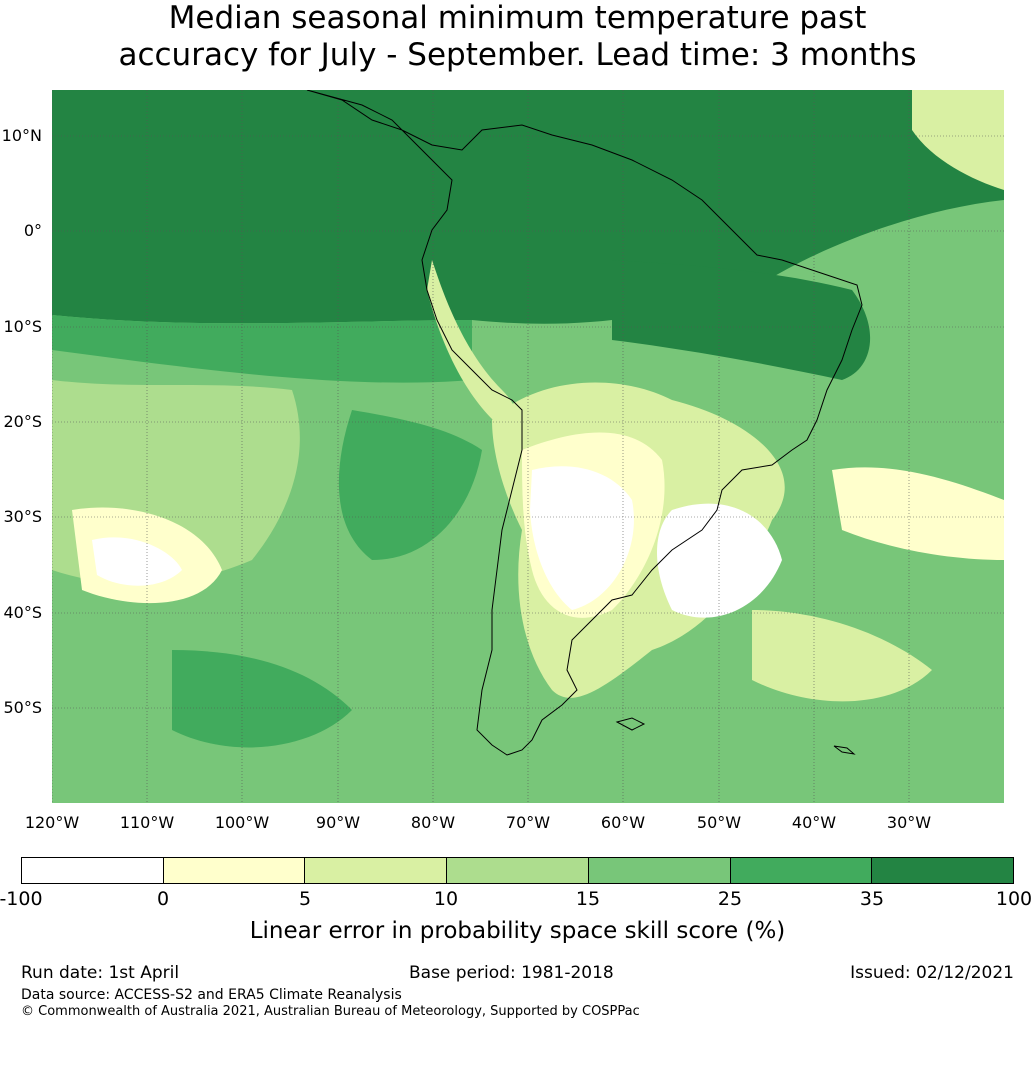  What do you see at coordinates (909, 822) in the screenshot?
I see `lon-label-30w: 30°W` at bounding box center [909, 822].